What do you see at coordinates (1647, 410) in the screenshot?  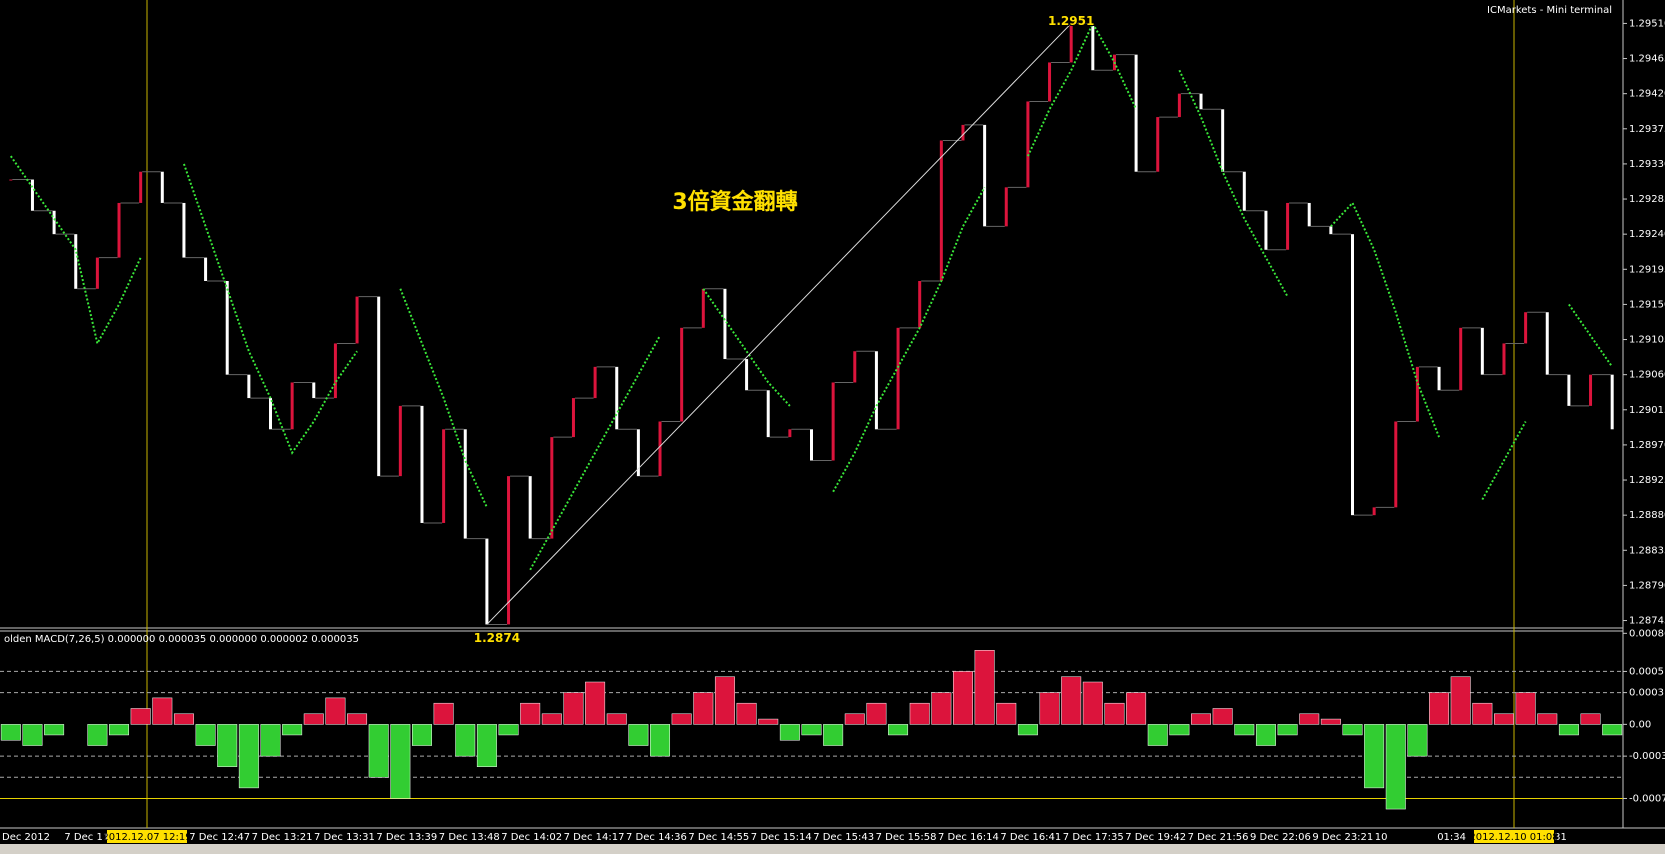 I see `y-tick-label: 1.29015` at bounding box center [1647, 410].